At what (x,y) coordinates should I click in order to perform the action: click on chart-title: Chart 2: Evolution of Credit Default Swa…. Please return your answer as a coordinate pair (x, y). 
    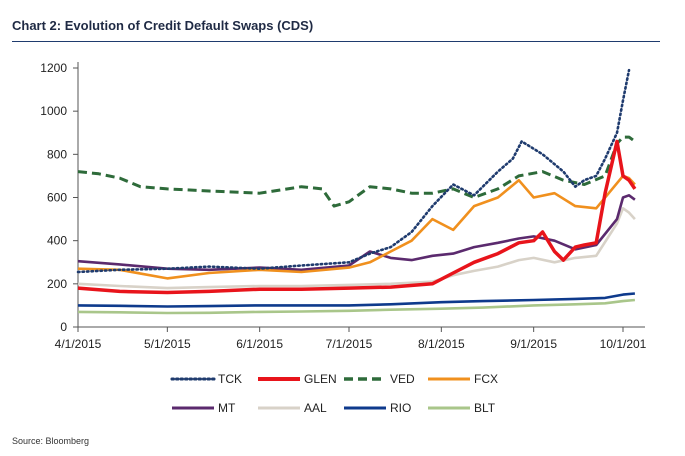
    Looking at the image, I should click on (163, 25).